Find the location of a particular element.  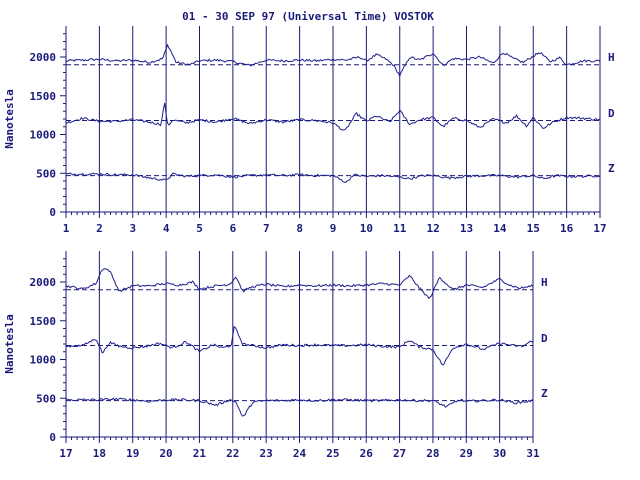

x-tick-label: 8 is located at coordinates (299, 228).